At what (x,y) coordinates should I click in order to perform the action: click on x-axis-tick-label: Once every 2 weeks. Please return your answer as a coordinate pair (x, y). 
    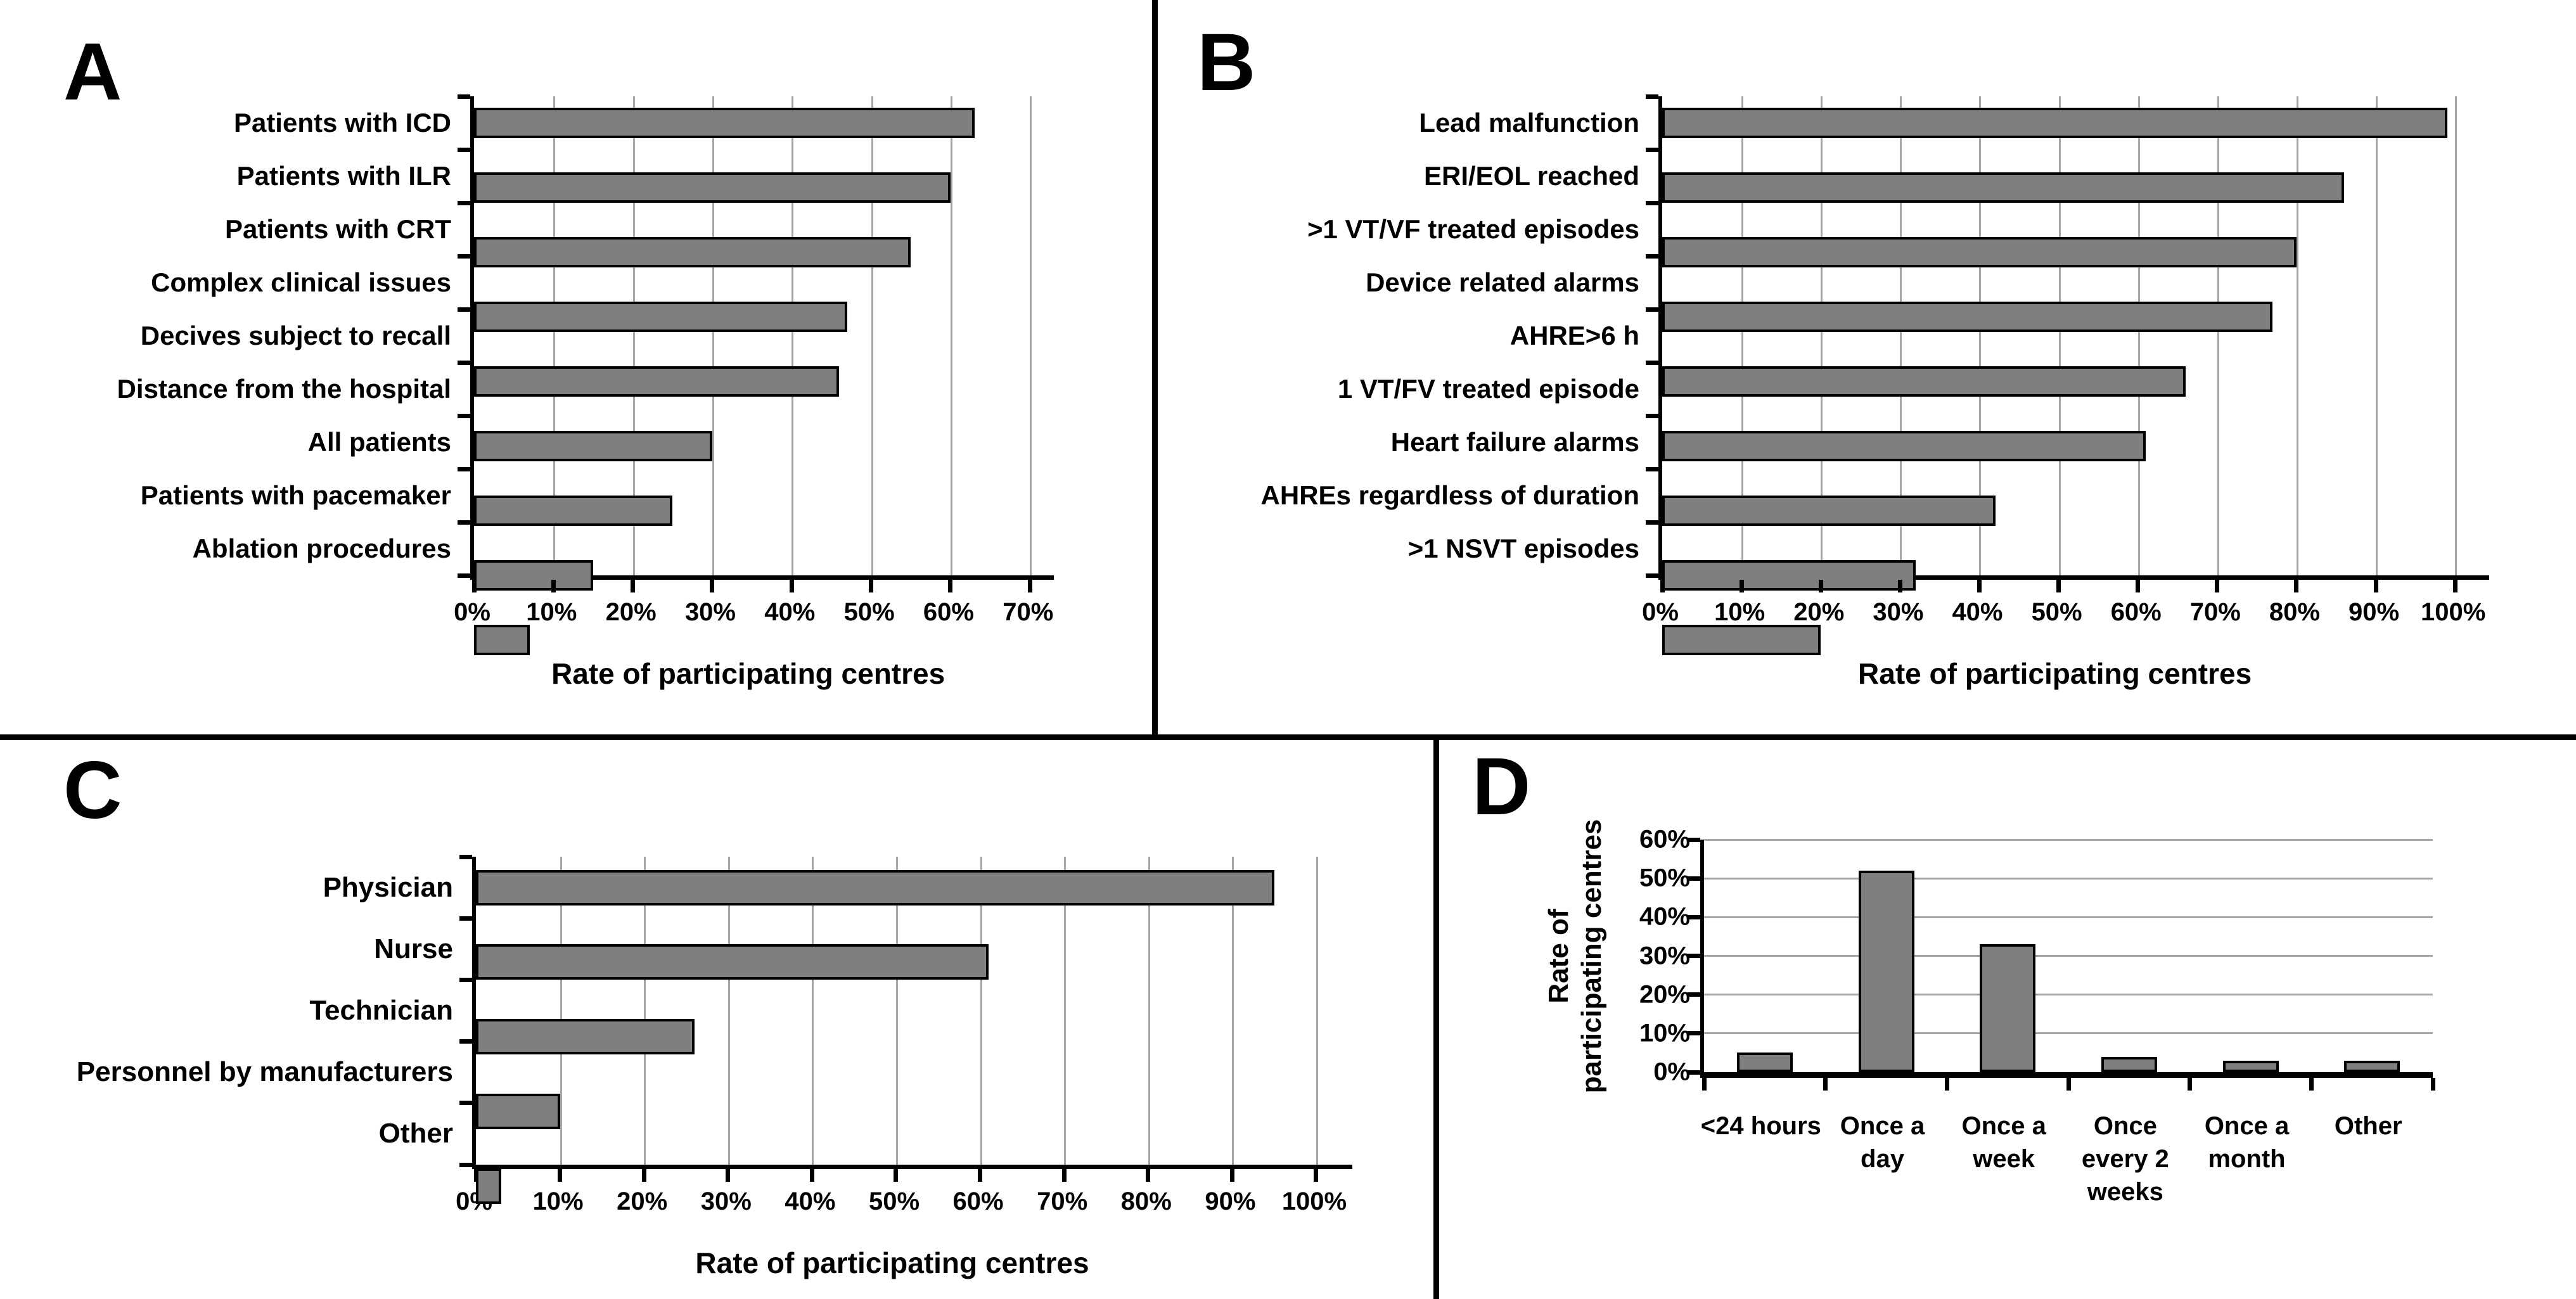
    Looking at the image, I should click on (2125, 1159).